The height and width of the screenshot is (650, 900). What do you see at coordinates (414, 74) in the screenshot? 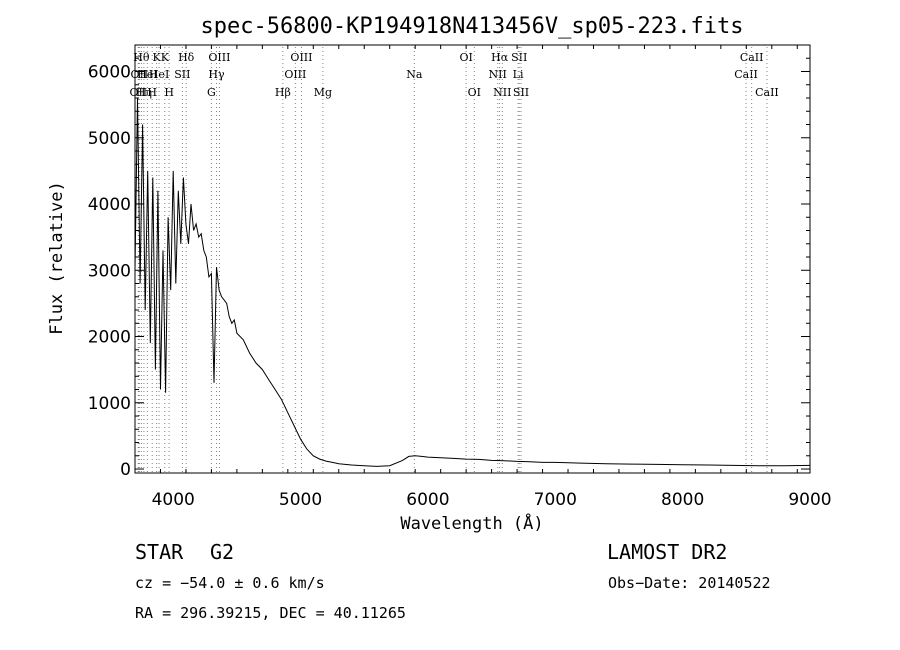
I see `marker-label-19: Na` at bounding box center [414, 74].